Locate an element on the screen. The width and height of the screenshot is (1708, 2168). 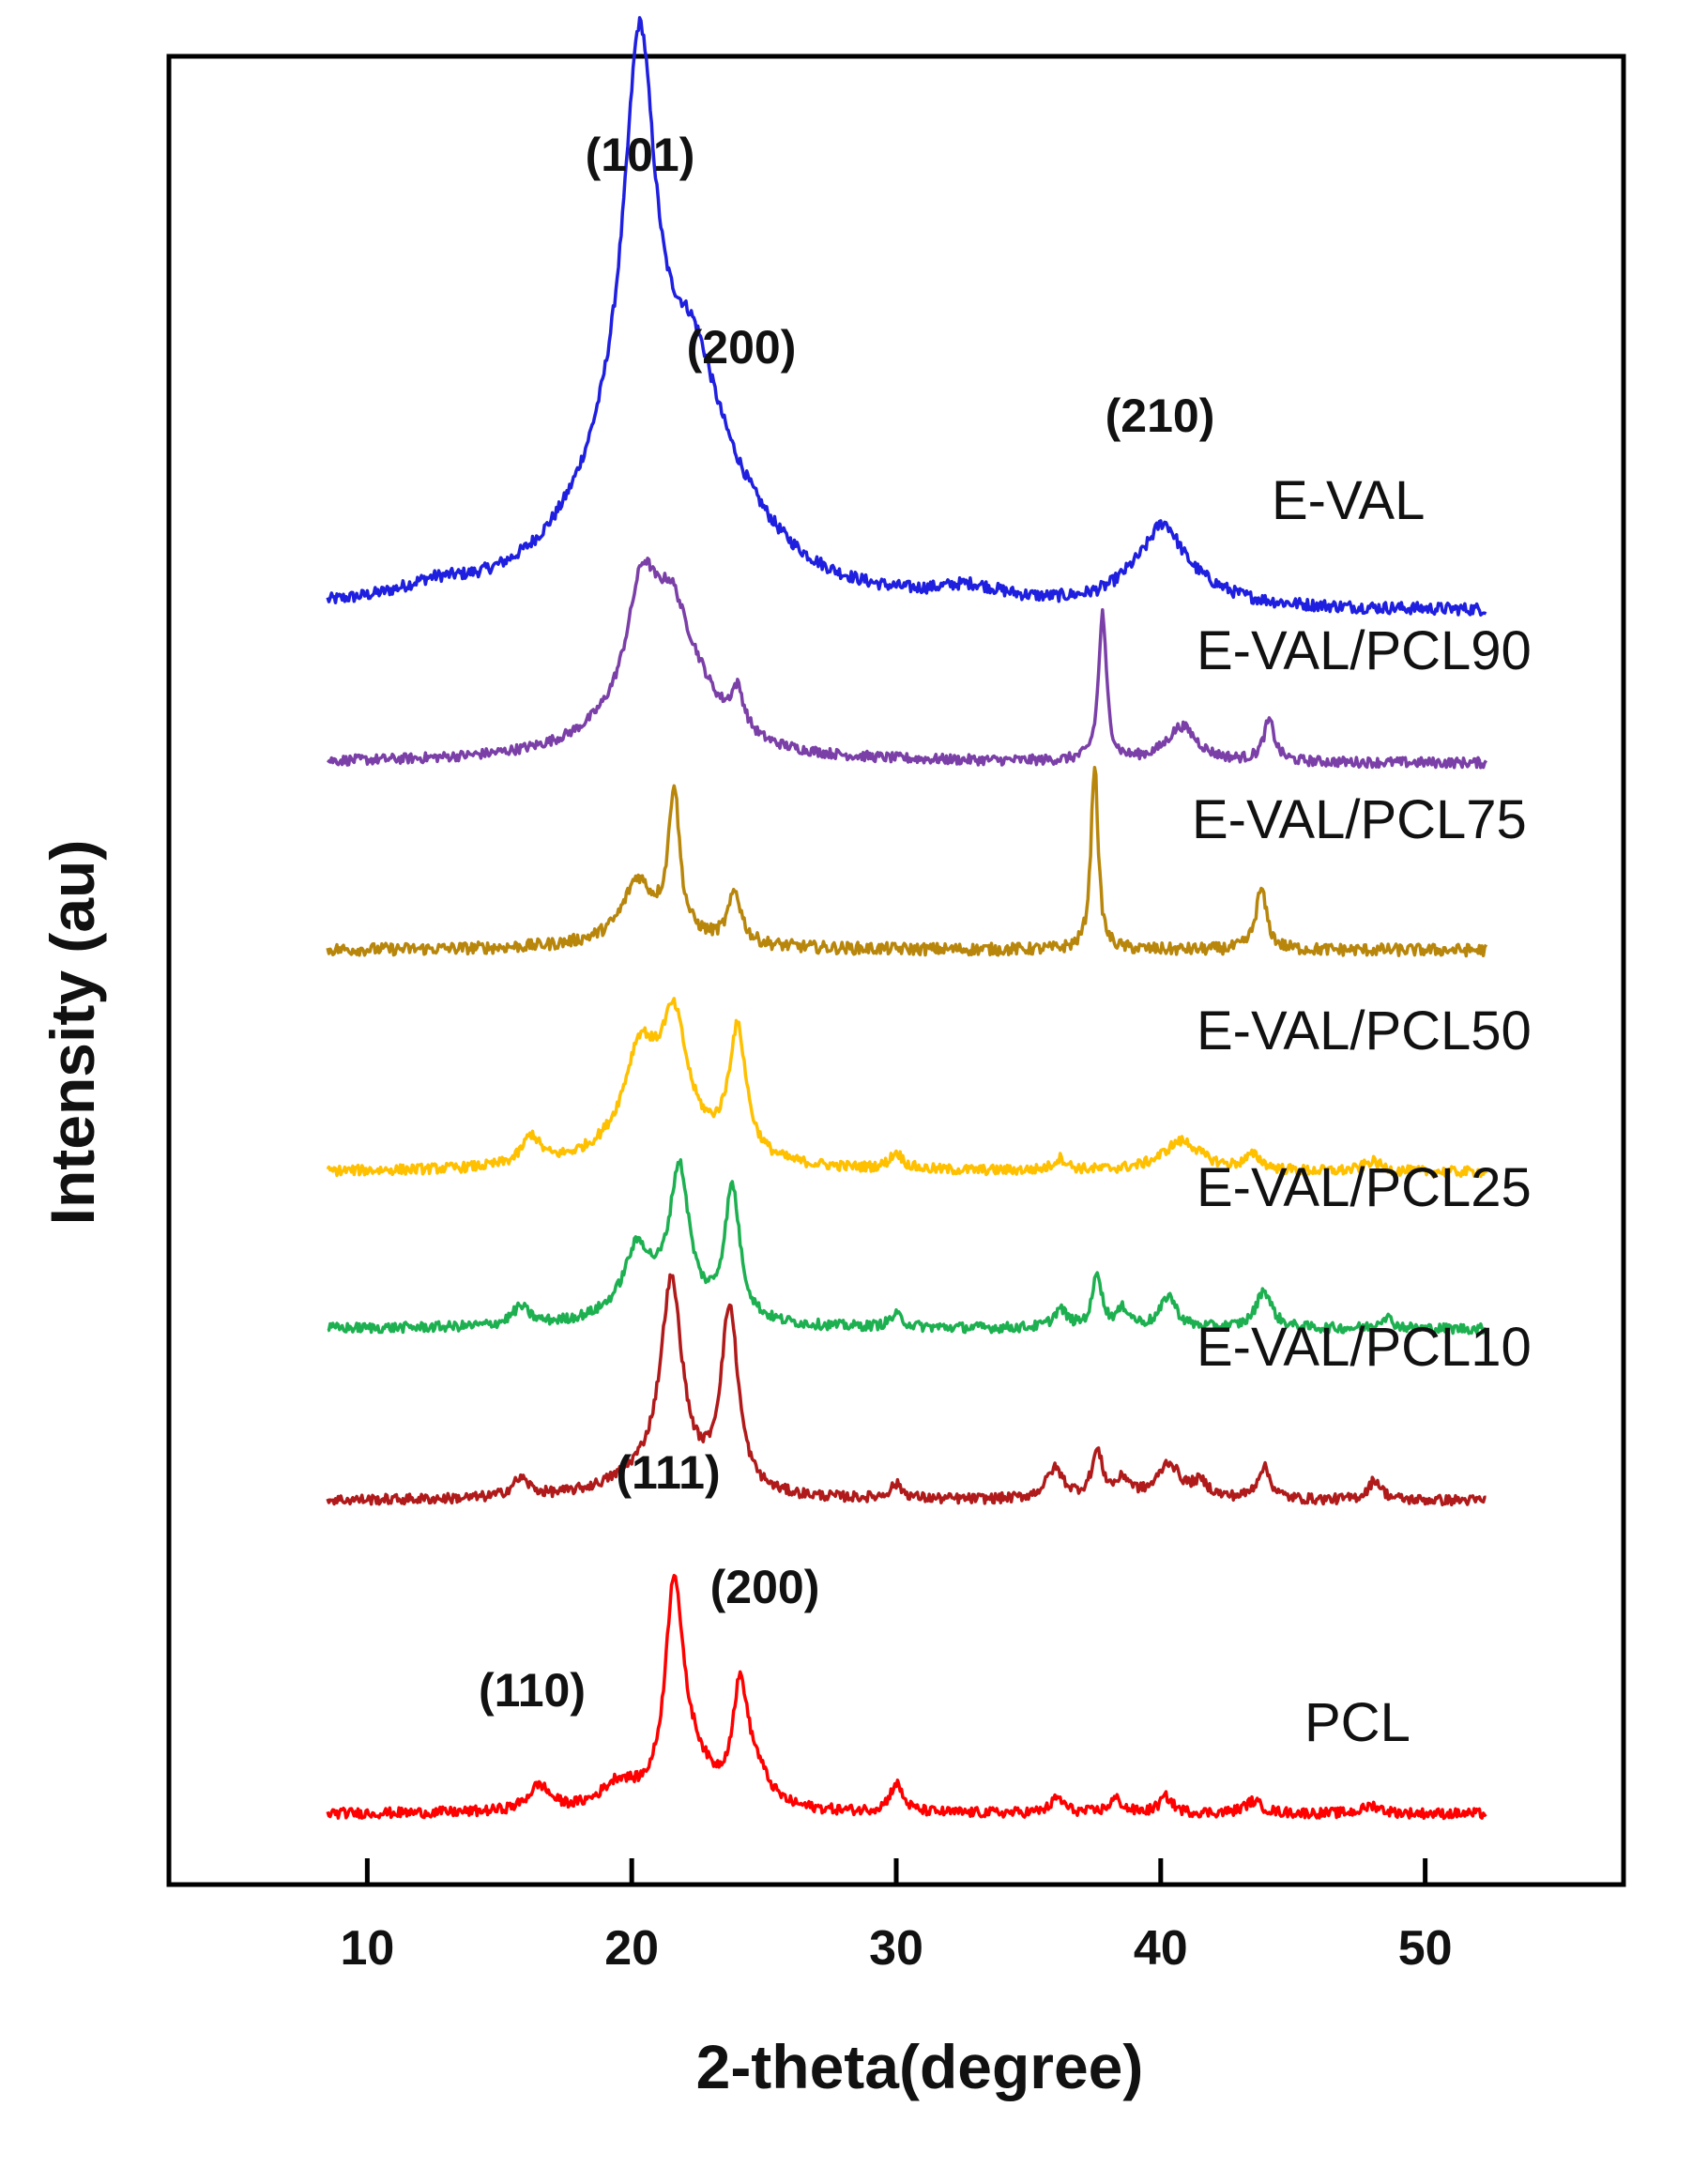
x-tick-label-20: 20 is located at coordinates (631, 1948).